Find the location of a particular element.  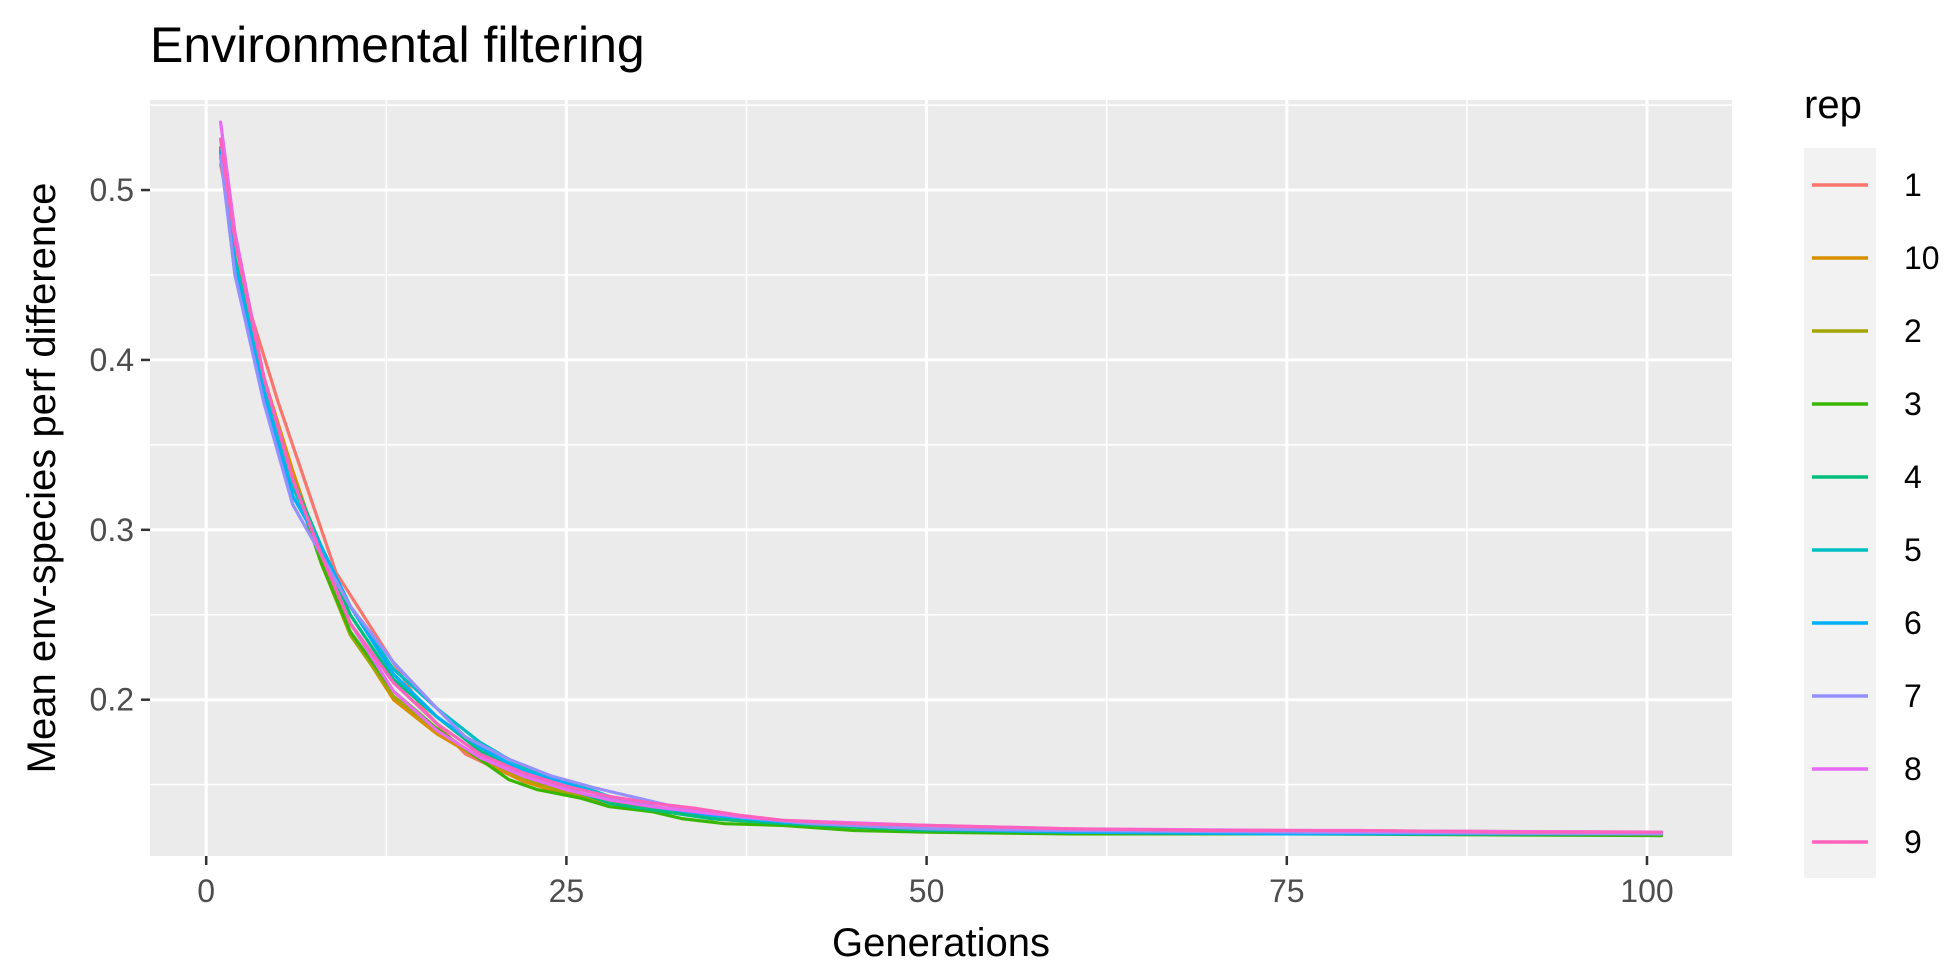

x-tick-label: 0 is located at coordinates (206, 891).